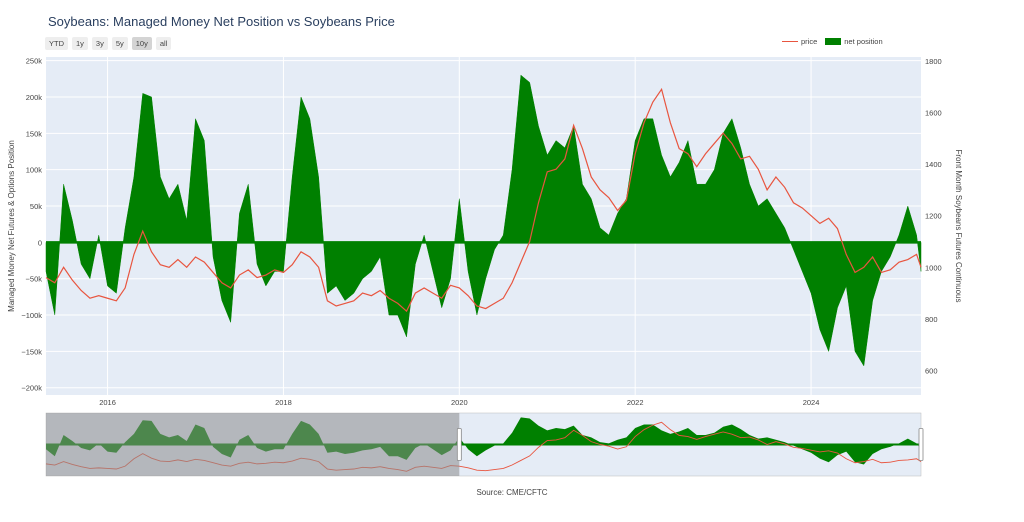  I want to click on range-slider, so click(484, 444).